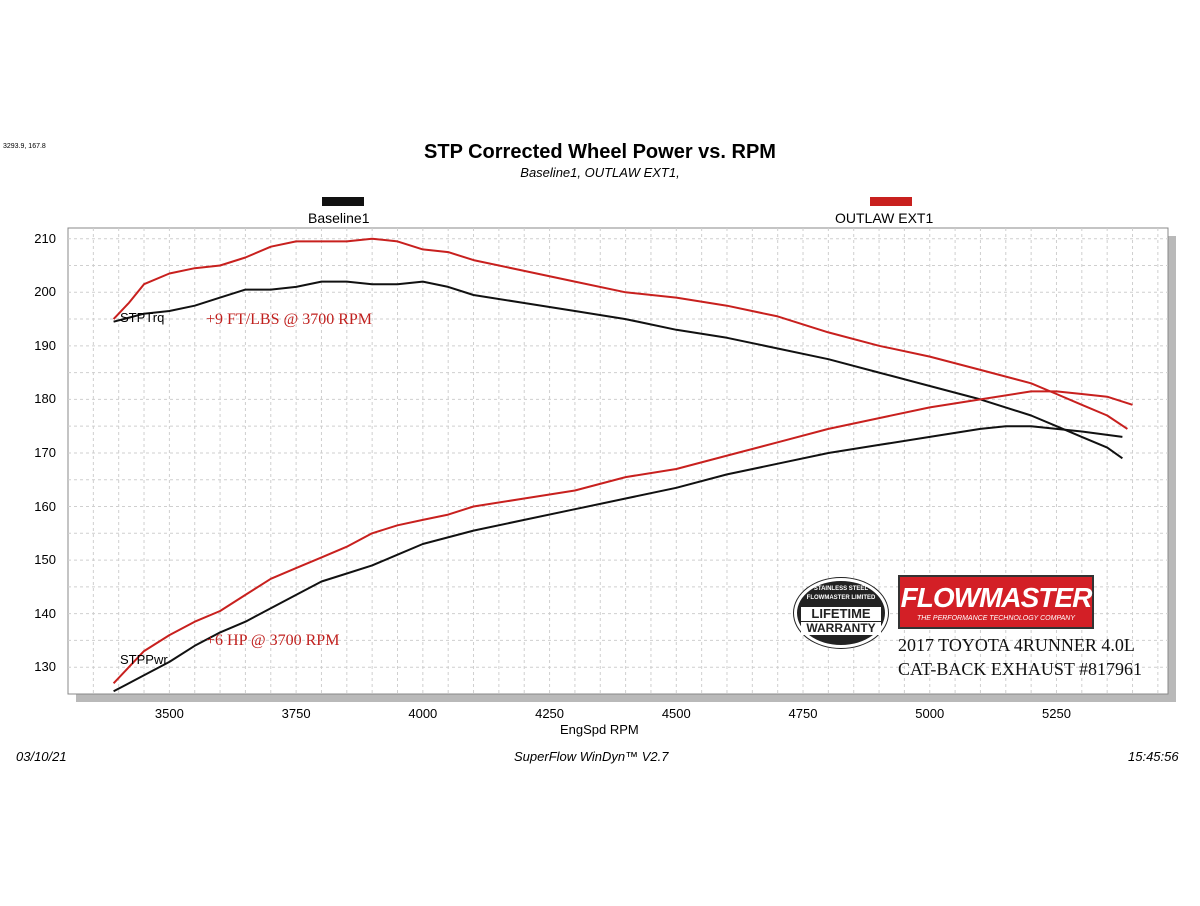 Image resolution: width=1200 pixels, height=906 pixels. What do you see at coordinates (339, 218) in the screenshot?
I see `legend-label-baseline: Baseline1` at bounding box center [339, 218].